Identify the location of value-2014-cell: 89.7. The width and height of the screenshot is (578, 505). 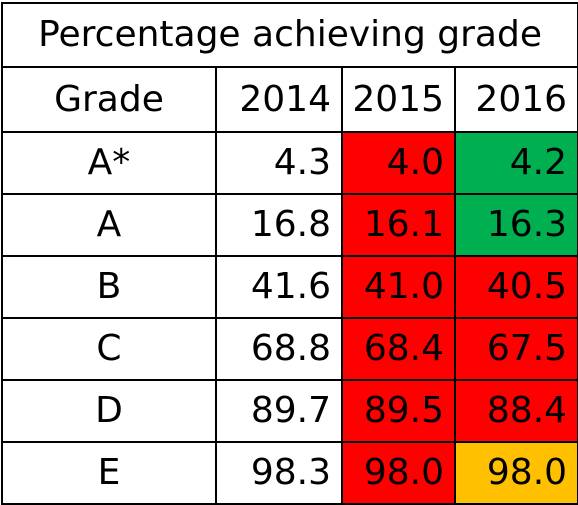
(279, 411).